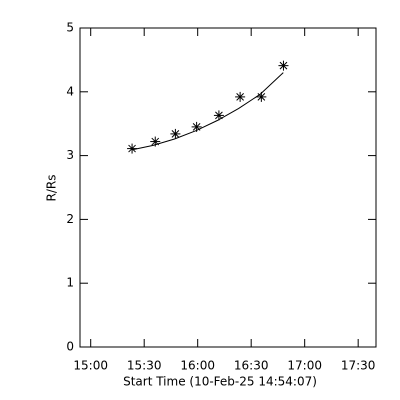 Image resolution: width=400 pixels, height=400 pixels. Describe the element at coordinates (207, 111) in the screenshot. I see `fit-line` at that location.